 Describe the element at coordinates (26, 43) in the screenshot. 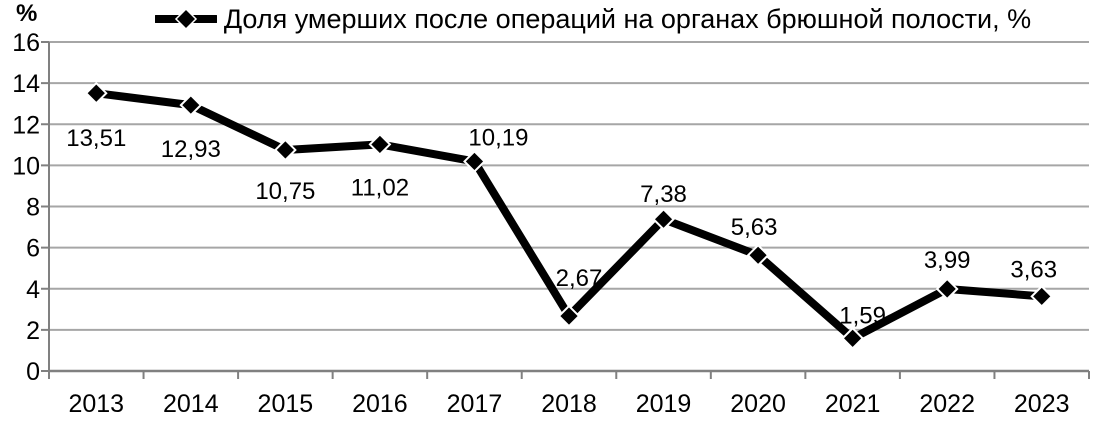

I see `y-tick-label: 16` at that location.